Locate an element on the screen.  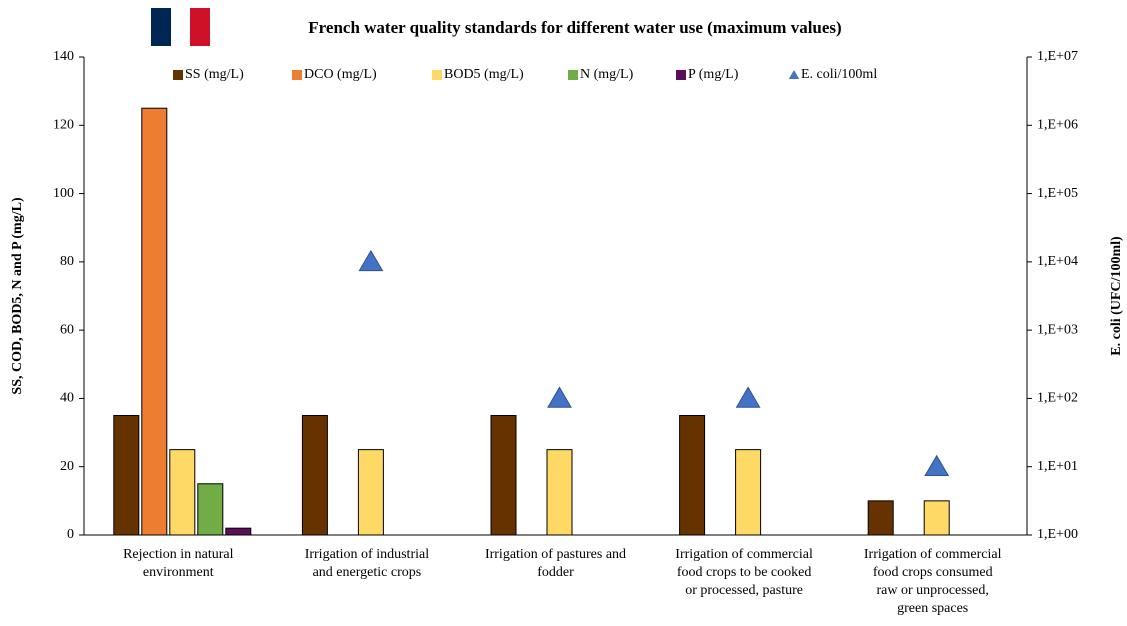
legend-label: BOD5 (mg/L) is located at coordinates (484, 74).